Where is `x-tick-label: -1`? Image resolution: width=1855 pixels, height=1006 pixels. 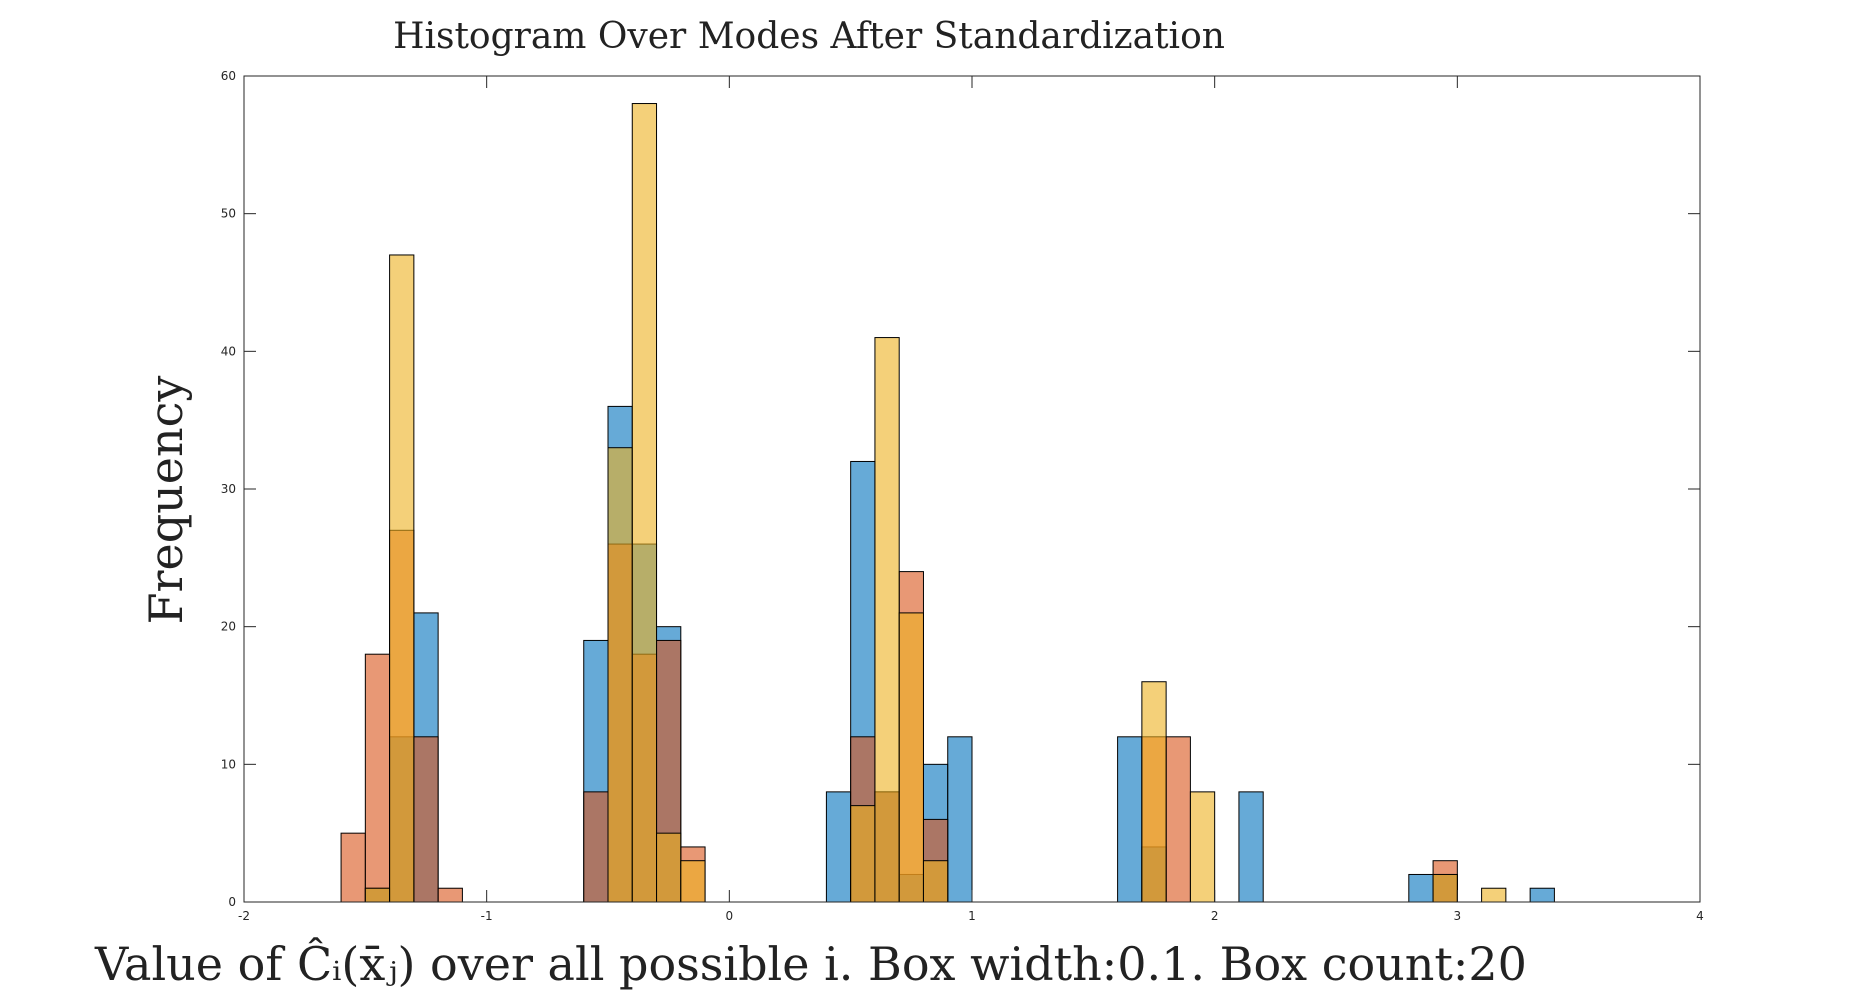 x-tick-label: -1 is located at coordinates (487, 916).